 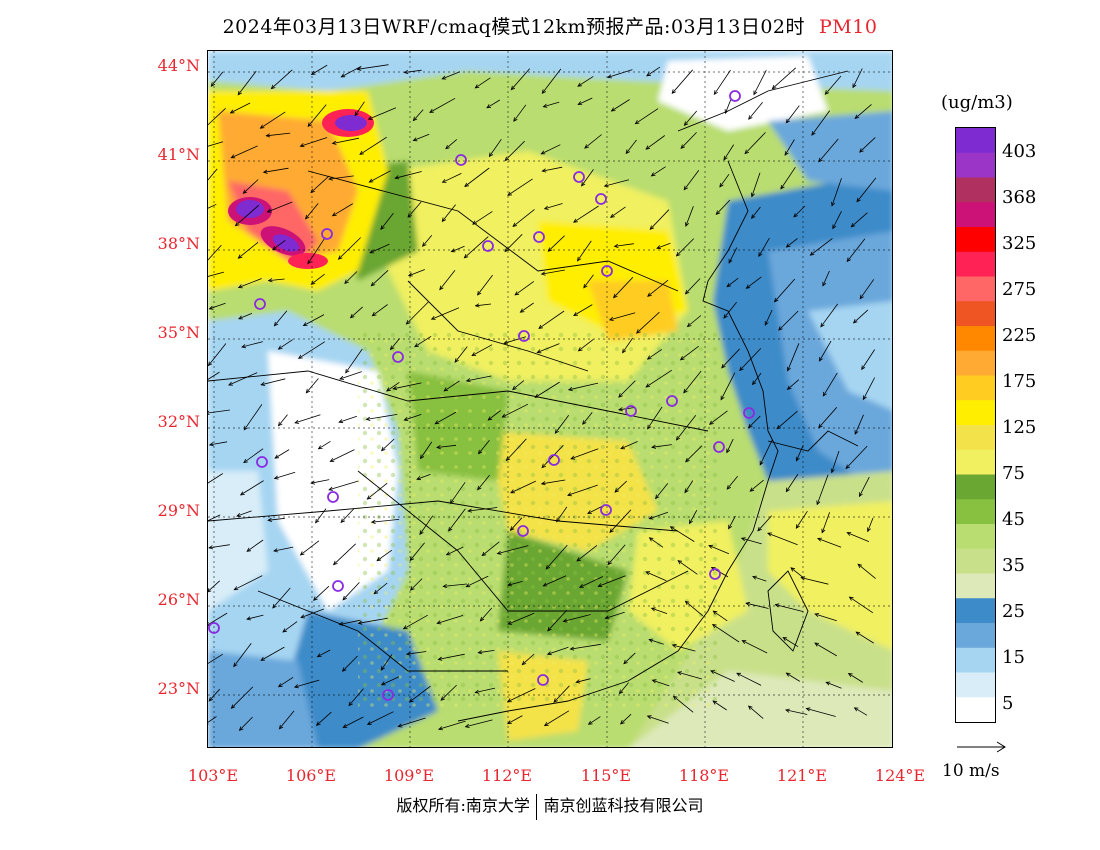 I want to click on longitude-label: 112°E, so click(x=507, y=775).